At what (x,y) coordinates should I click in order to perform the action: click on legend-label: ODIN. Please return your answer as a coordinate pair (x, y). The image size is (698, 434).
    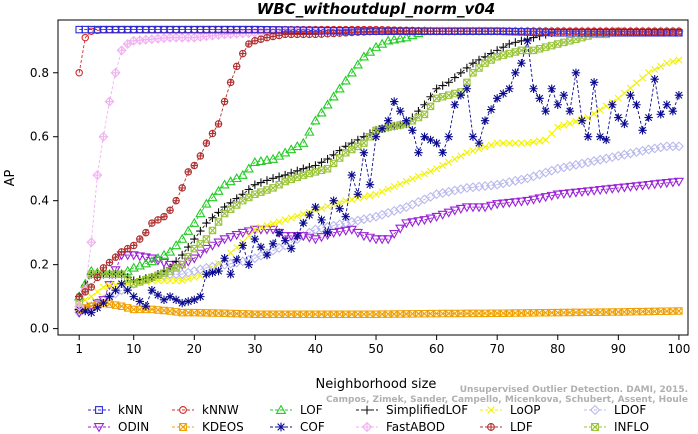
    Looking at the image, I should click on (133, 427).